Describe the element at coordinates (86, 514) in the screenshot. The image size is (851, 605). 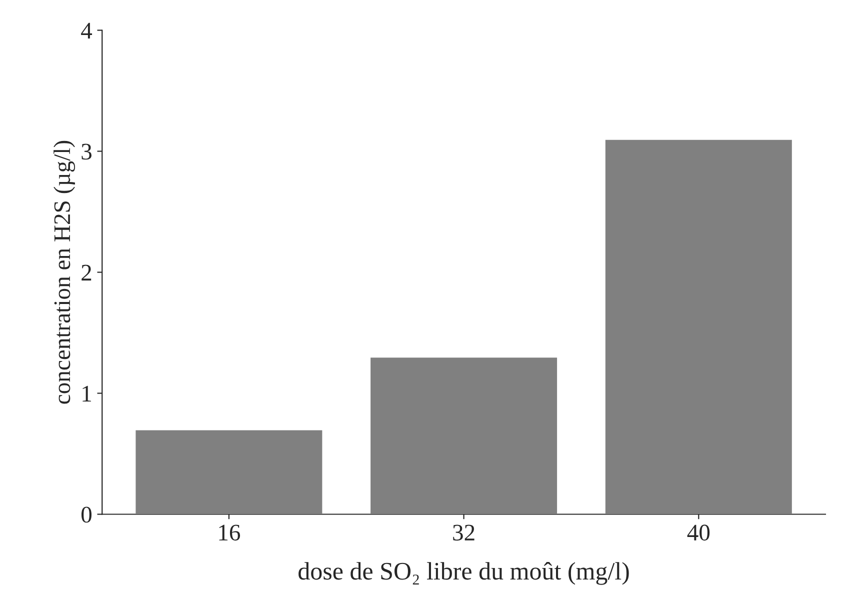
I see `y-tick-label: 0` at that location.